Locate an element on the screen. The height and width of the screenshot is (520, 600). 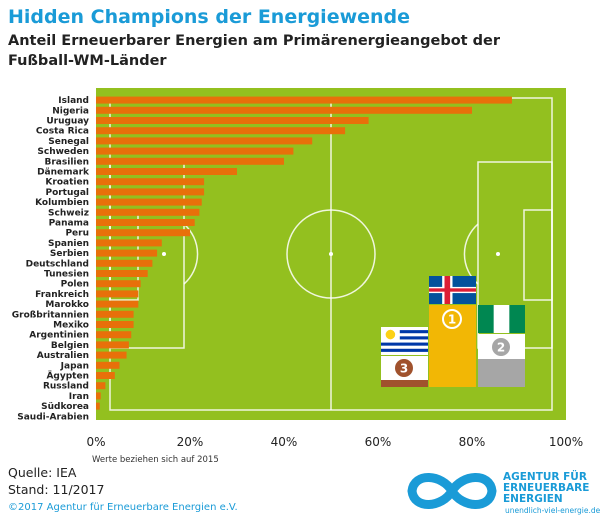
podium-second-block is located at coordinates (501, 373).